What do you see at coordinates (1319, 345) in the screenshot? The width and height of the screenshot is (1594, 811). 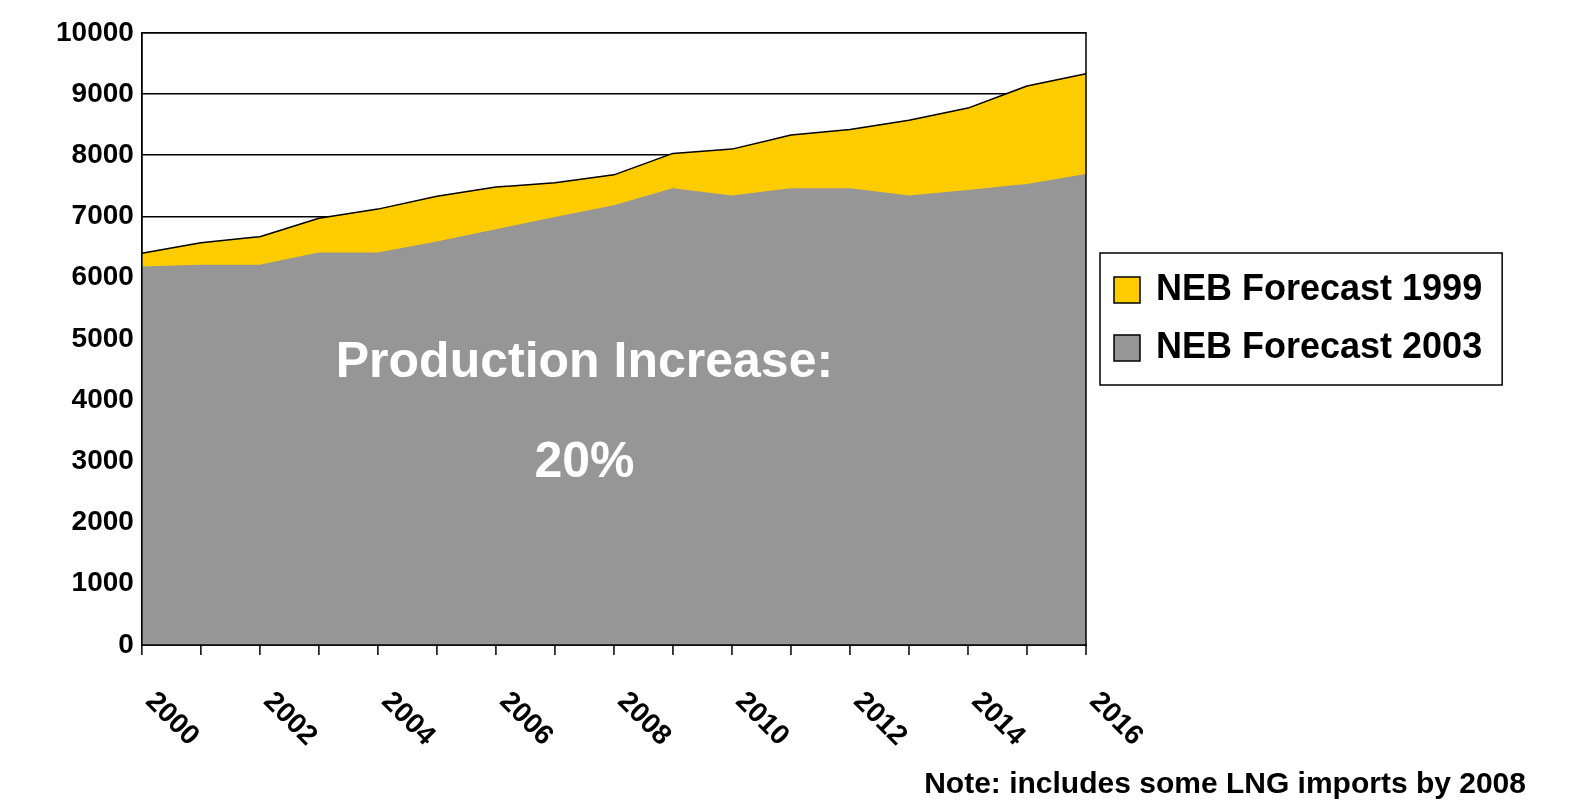 I see `legend-label: NEB Forecast 2003` at bounding box center [1319, 345].